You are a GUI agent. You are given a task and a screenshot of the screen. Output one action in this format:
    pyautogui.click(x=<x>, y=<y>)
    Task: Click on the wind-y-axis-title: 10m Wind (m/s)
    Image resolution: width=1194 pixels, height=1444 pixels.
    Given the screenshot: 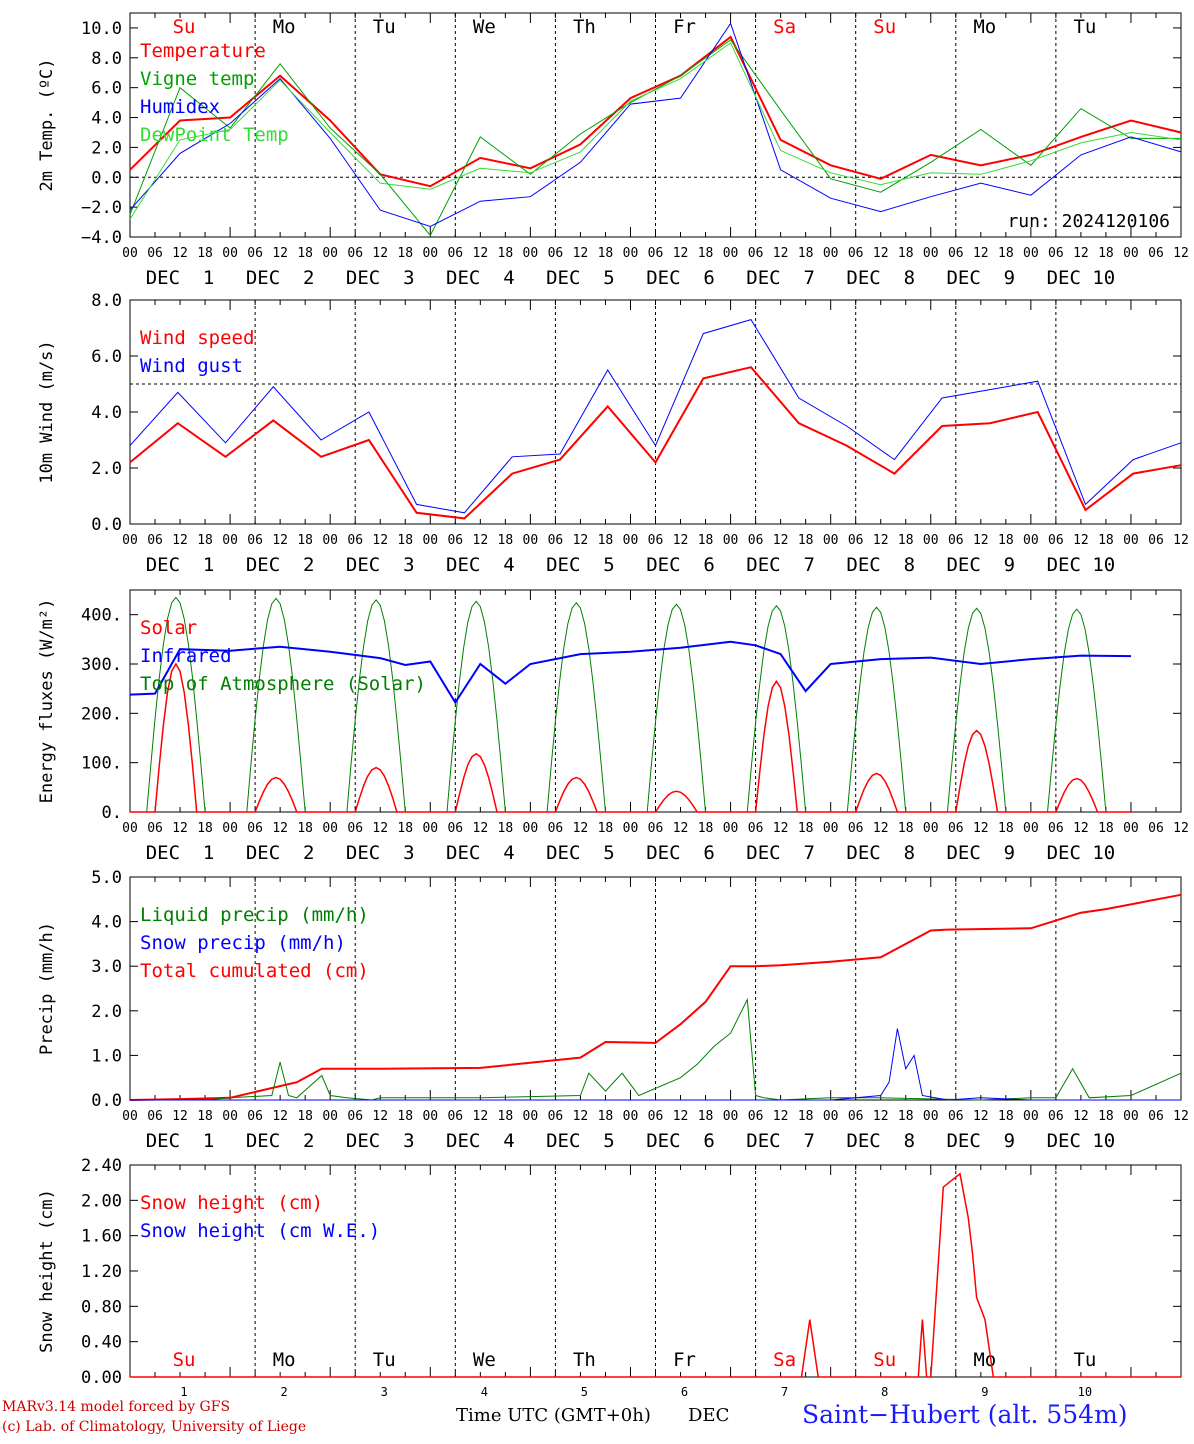 What is the action you would take?
    pyautogui.click(x=47, y=411)
    